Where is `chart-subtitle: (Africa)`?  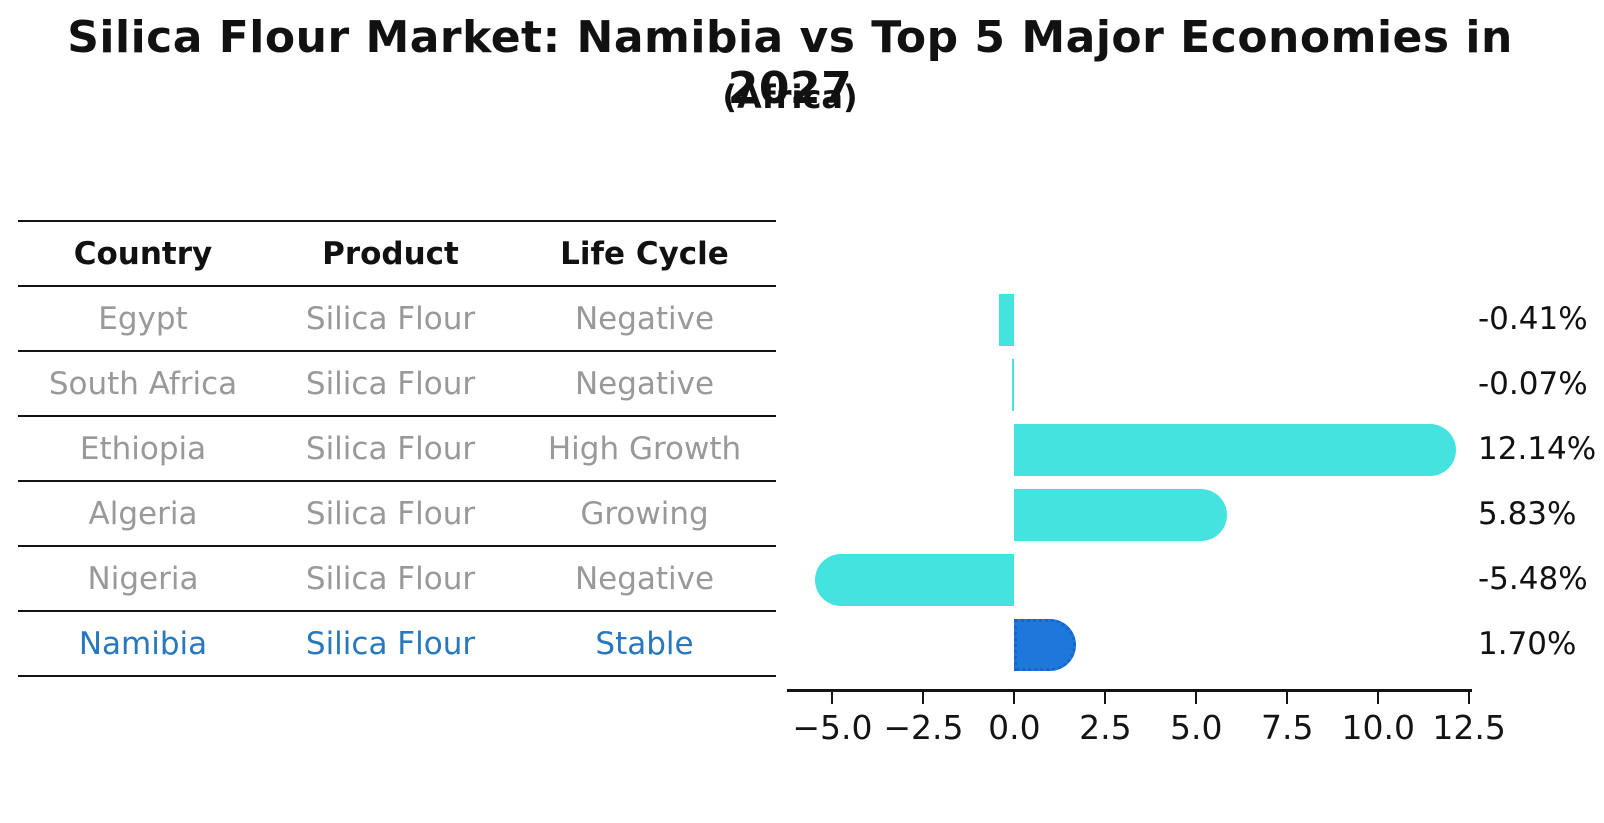
chart-subtitle: (Africa) is located at coordinates (790, 97).